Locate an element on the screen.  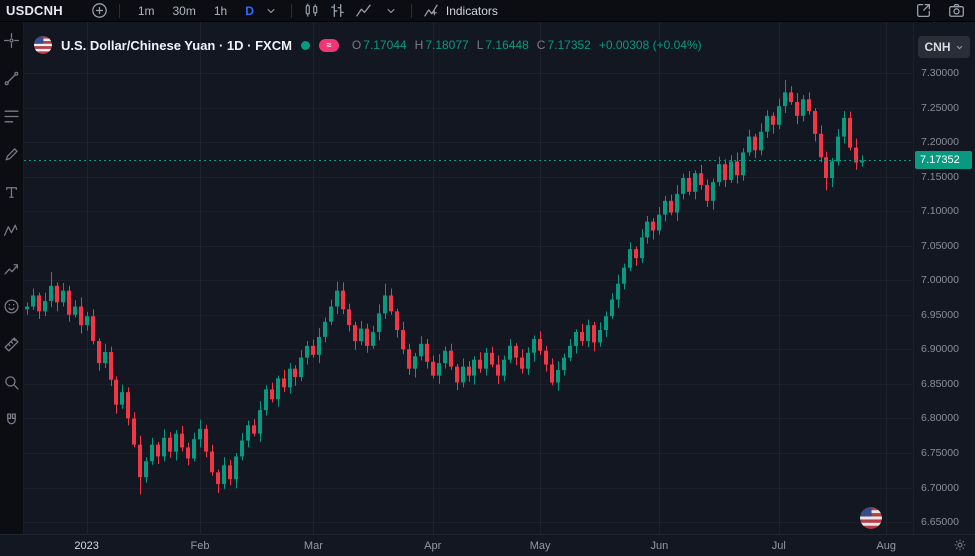
delayed-data-badge: ≈ is located at coordinates (328, 45).